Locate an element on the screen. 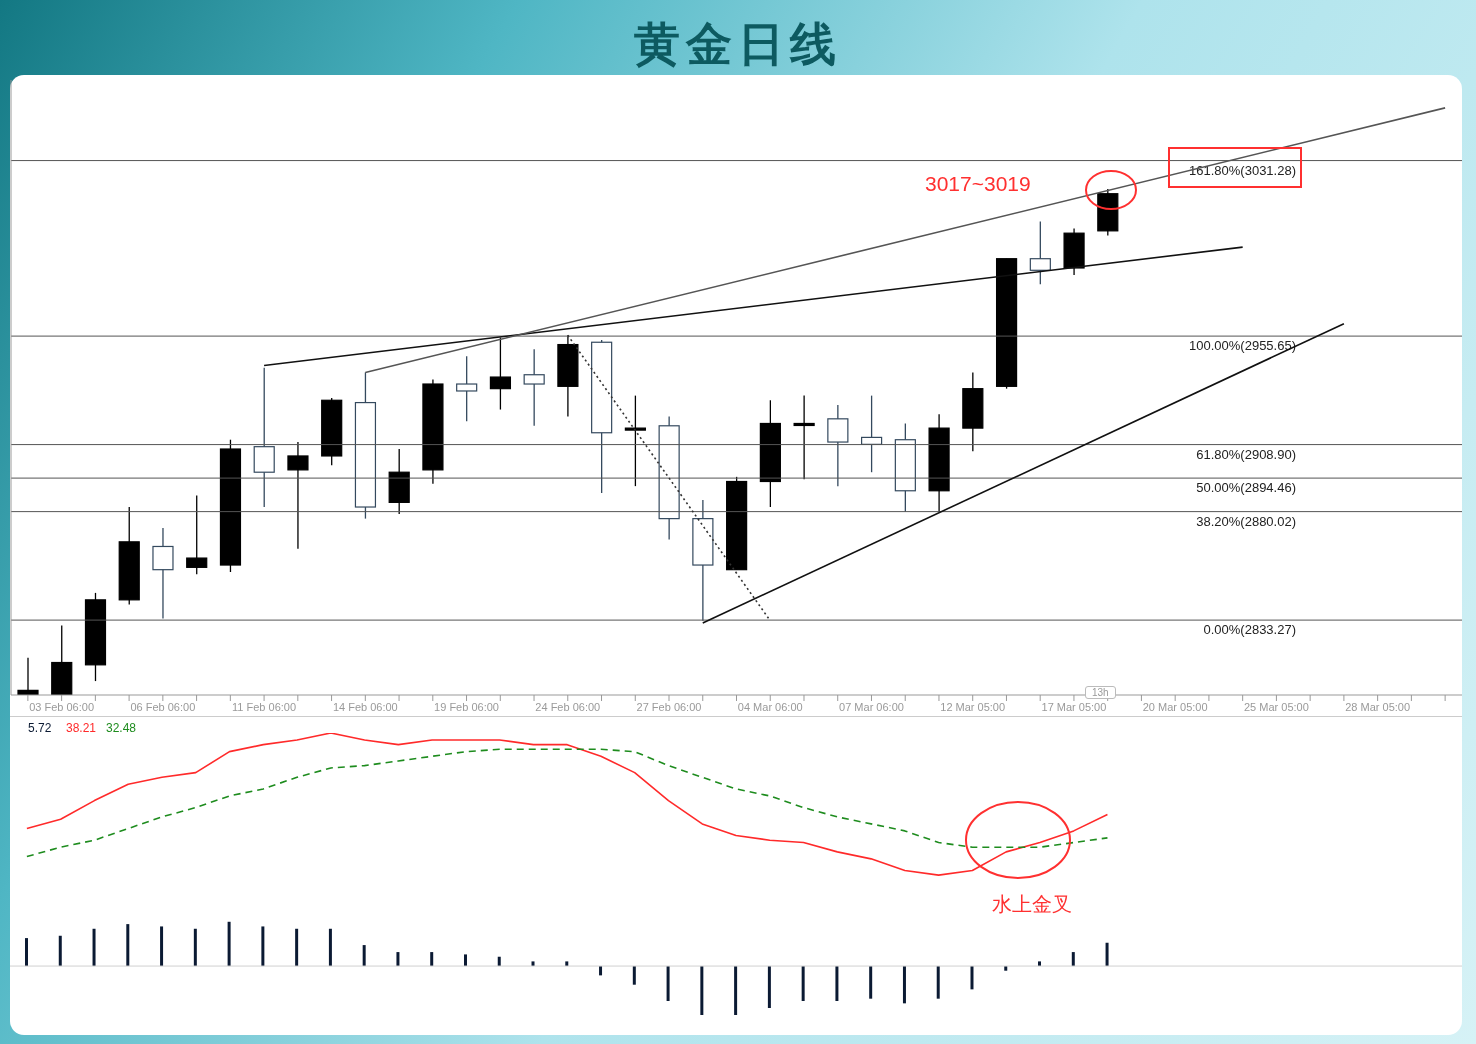 The image size is (1476, 1044). x-tick-label: 24 Feb 06:00 is located at coordinates (568, 706).